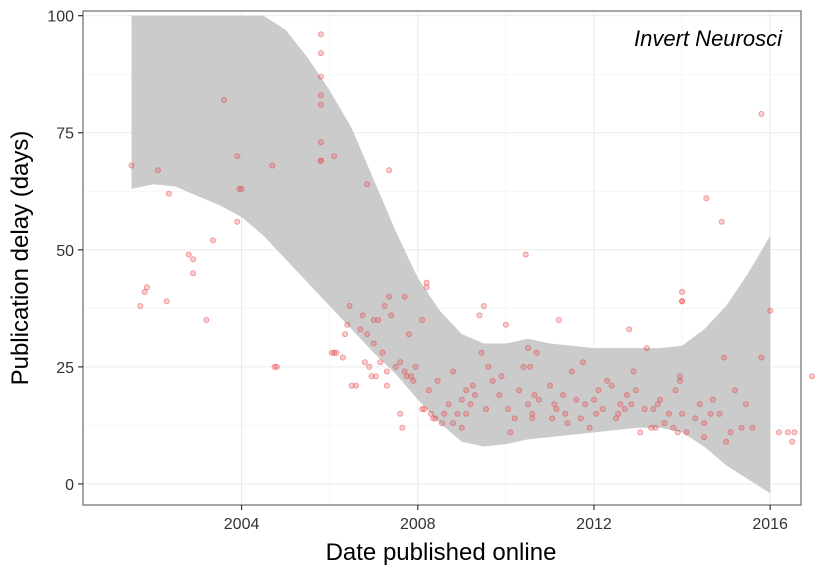 The width and height of the screenshot is (825, 570). What do you see at coordinates (60, 17) in the screenshot?
I see `y-tick-label: 100` at bounding box center [60, 17].